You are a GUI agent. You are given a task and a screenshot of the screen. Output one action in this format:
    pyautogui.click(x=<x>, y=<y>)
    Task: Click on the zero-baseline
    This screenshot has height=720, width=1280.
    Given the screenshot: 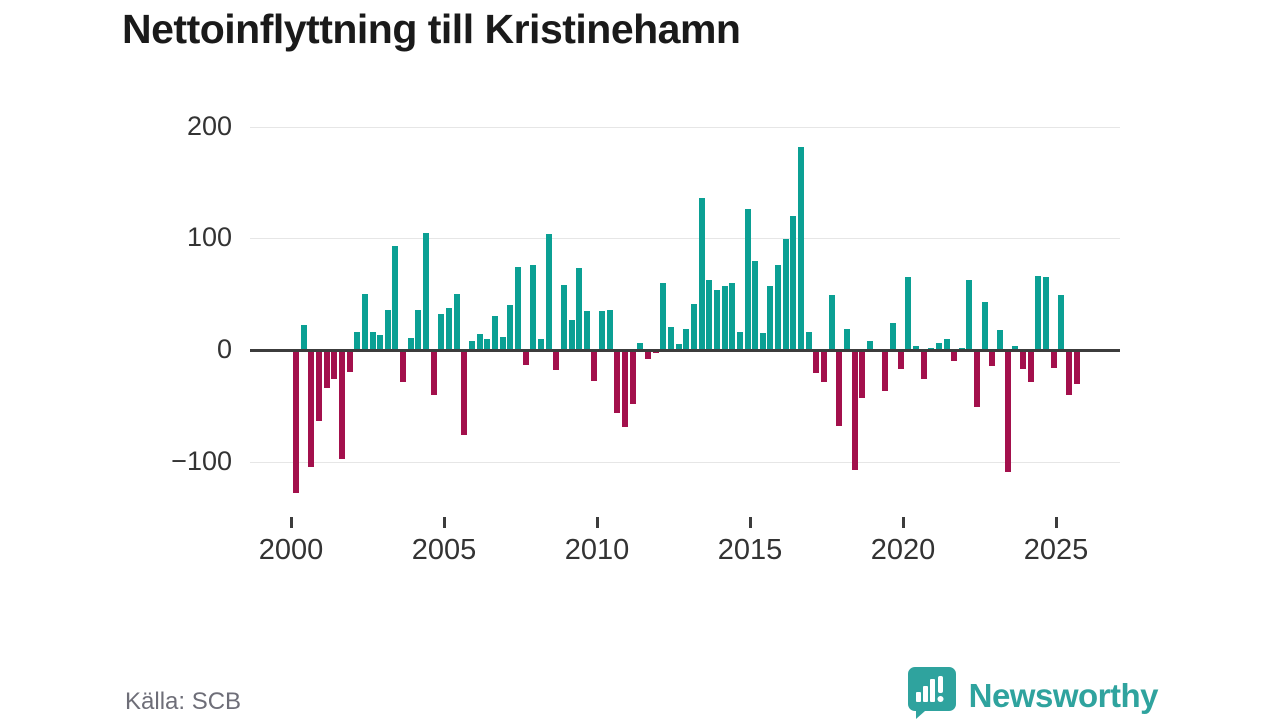 What is the action you would take?
    pyautogui.click(x=685, y=350)
    